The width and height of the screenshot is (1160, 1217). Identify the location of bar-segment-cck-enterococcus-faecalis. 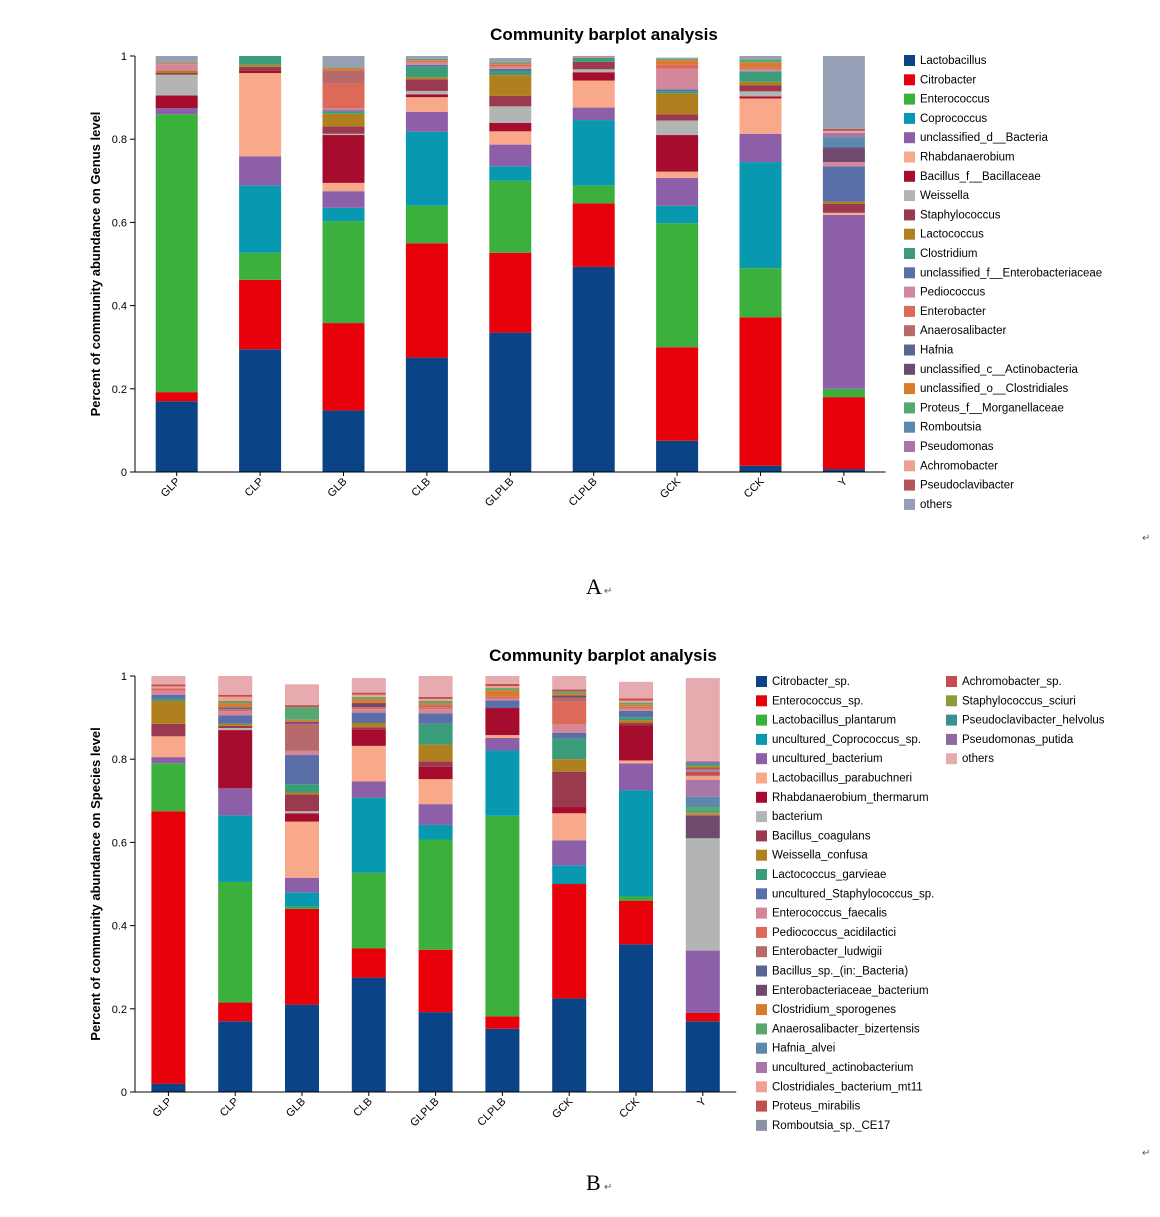
(636, 709).